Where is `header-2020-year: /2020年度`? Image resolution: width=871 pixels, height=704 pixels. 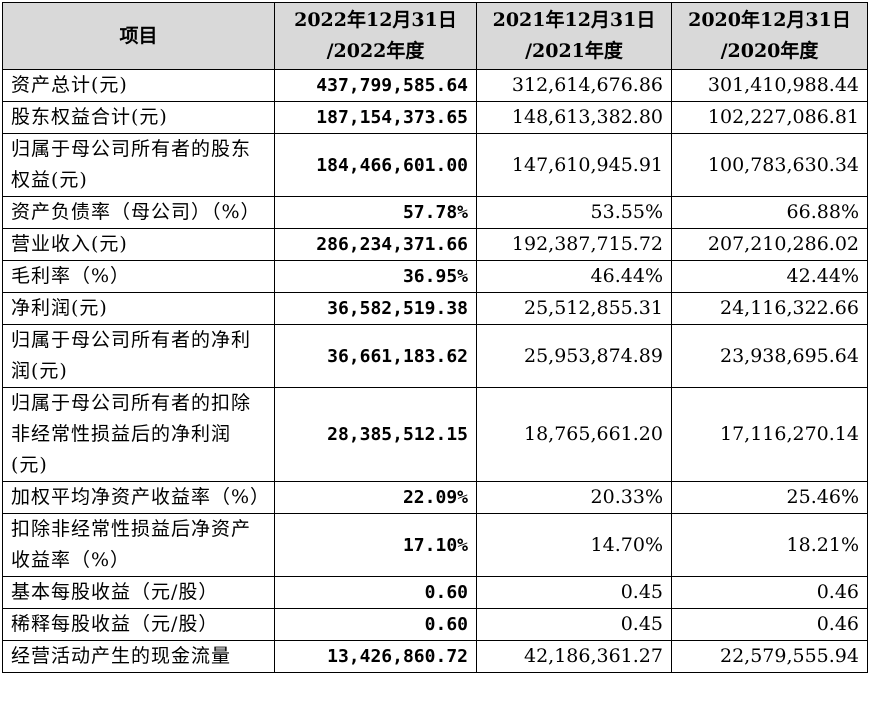 header-2020-year: /2020年度 is located at coordinates (769, 51).